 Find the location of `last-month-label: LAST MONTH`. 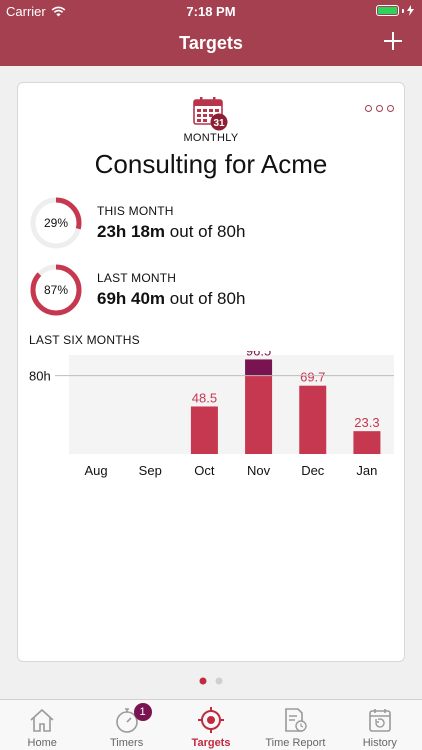

last-month-label: LAST MONTH is located at coordinates (137, 278).